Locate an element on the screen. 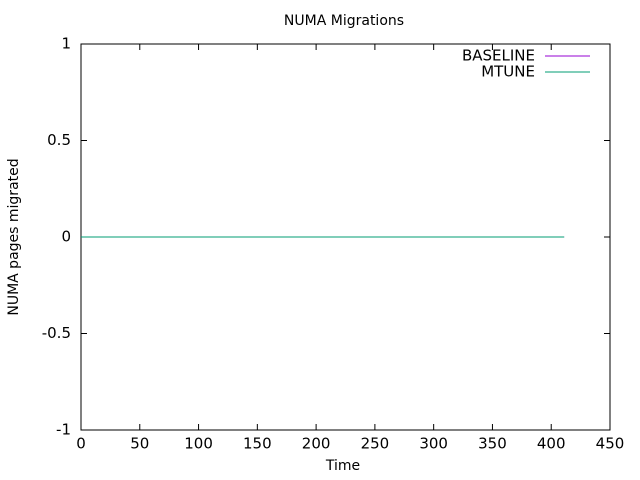 This screenshot has width=640, height=480. x-tick-label: 150 is located at coordinates (257, 444).